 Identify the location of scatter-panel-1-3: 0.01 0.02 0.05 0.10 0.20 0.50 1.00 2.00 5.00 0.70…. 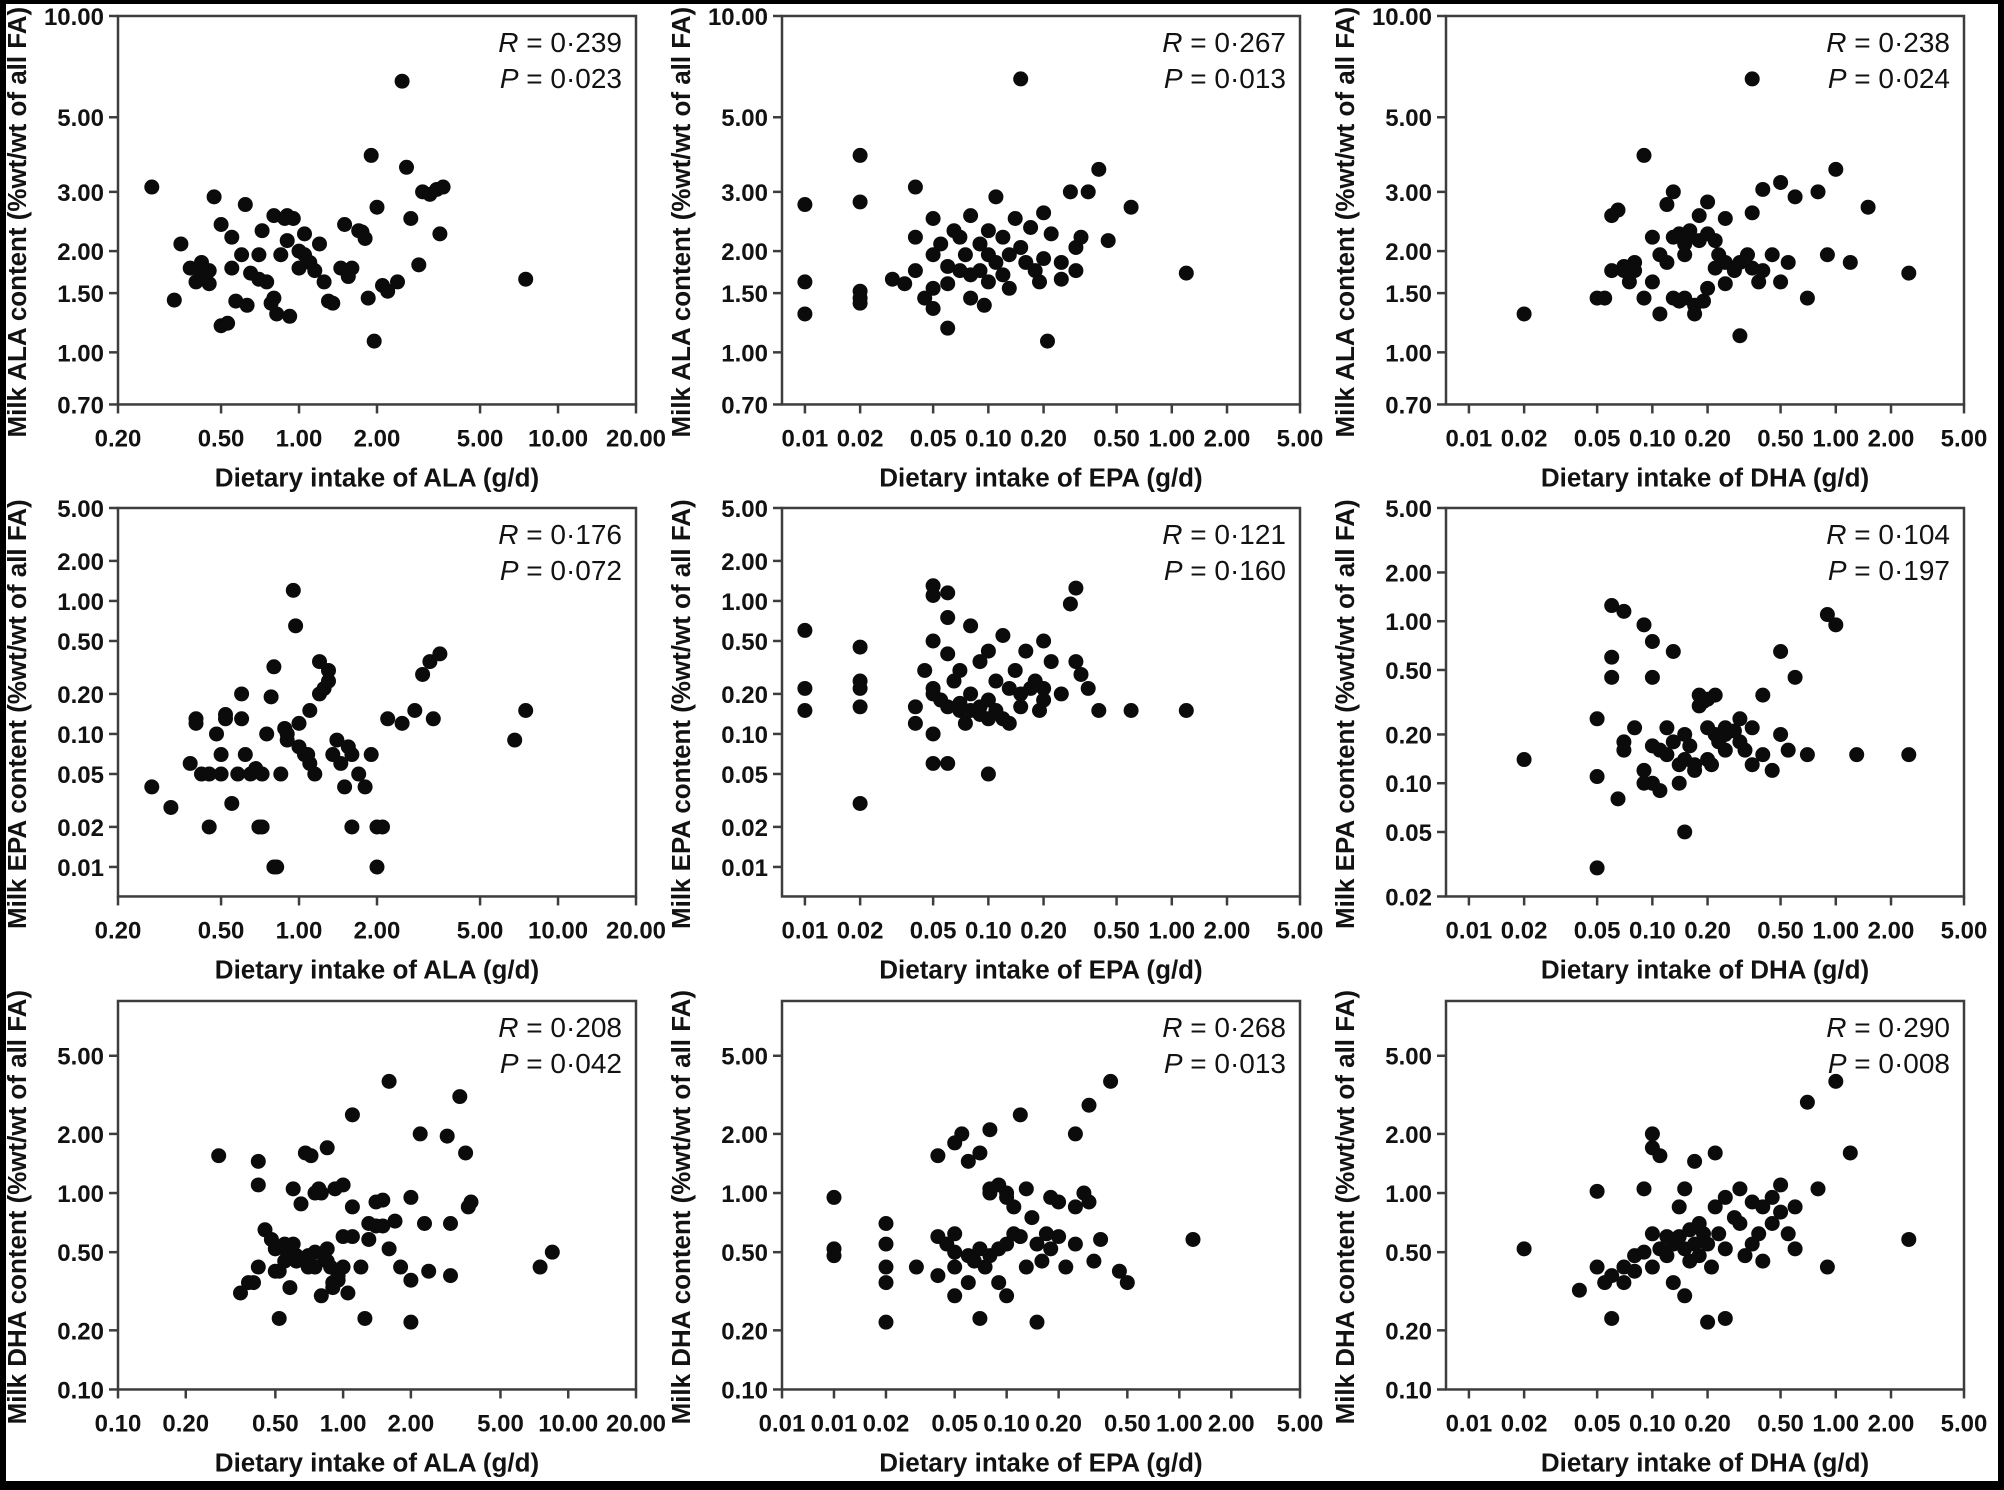
(1666, 250).